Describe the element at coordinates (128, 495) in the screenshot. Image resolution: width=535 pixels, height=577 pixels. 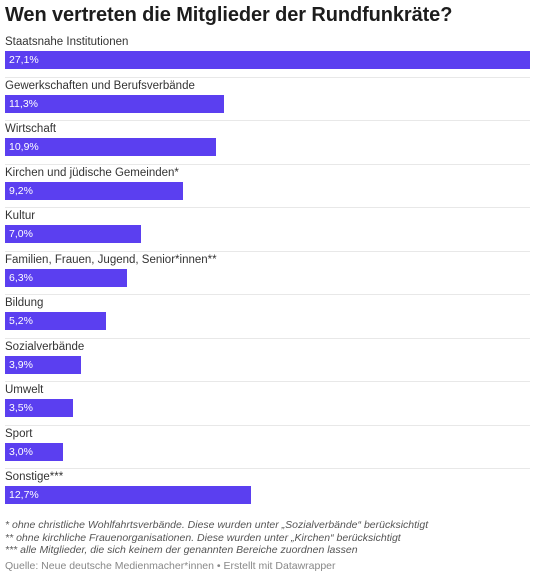
I see `bar: 12,7%` at that location.